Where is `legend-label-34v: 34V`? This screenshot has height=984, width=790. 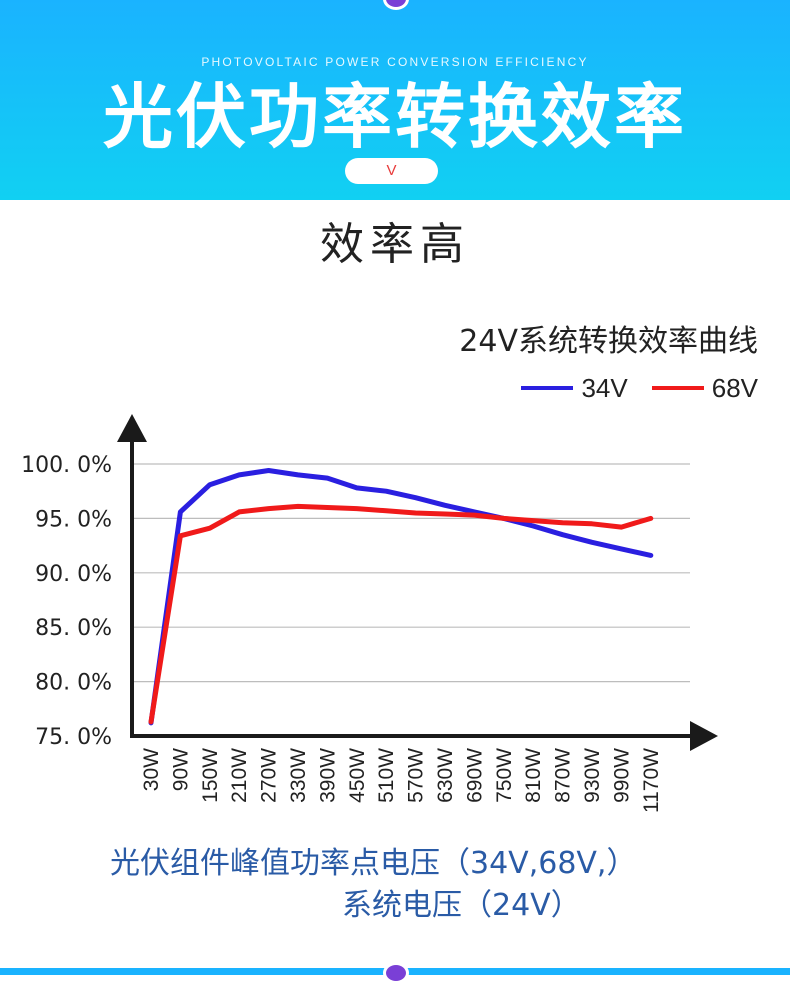
legend-label-34v: 34V is located at coordinates (604, 387).